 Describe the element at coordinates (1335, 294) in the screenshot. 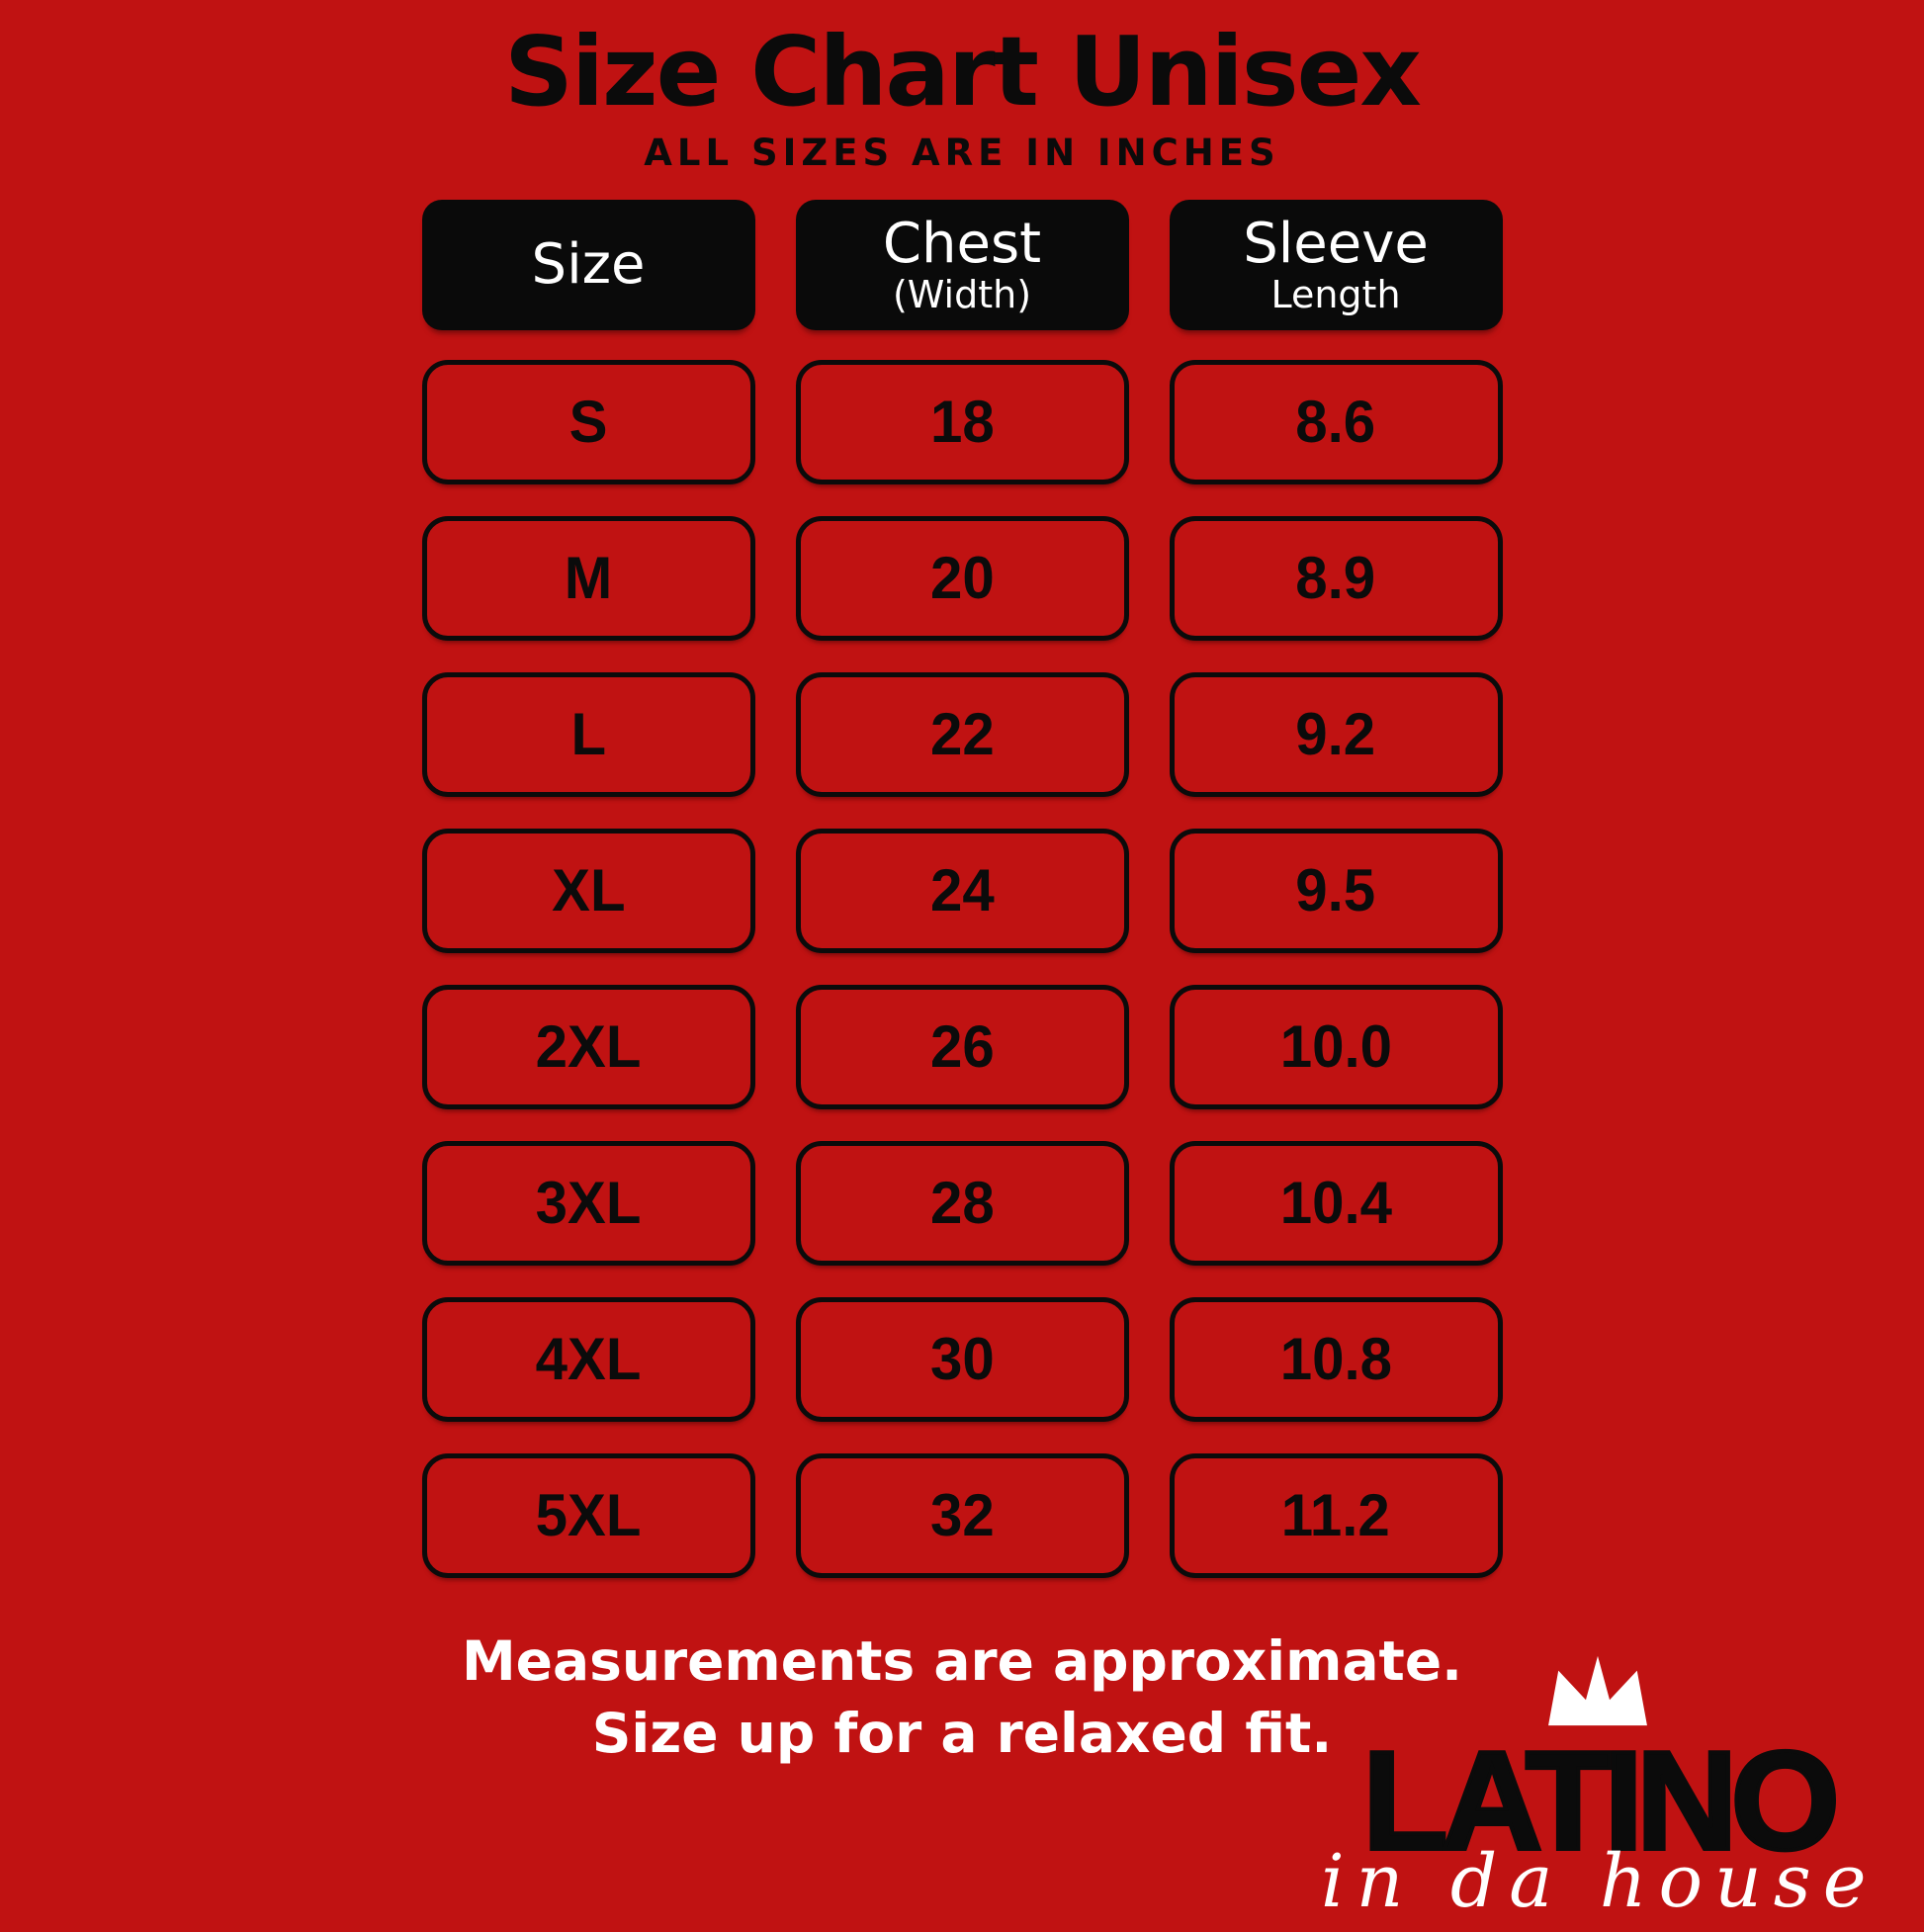

I see `header-sublabel: Length` at that location.